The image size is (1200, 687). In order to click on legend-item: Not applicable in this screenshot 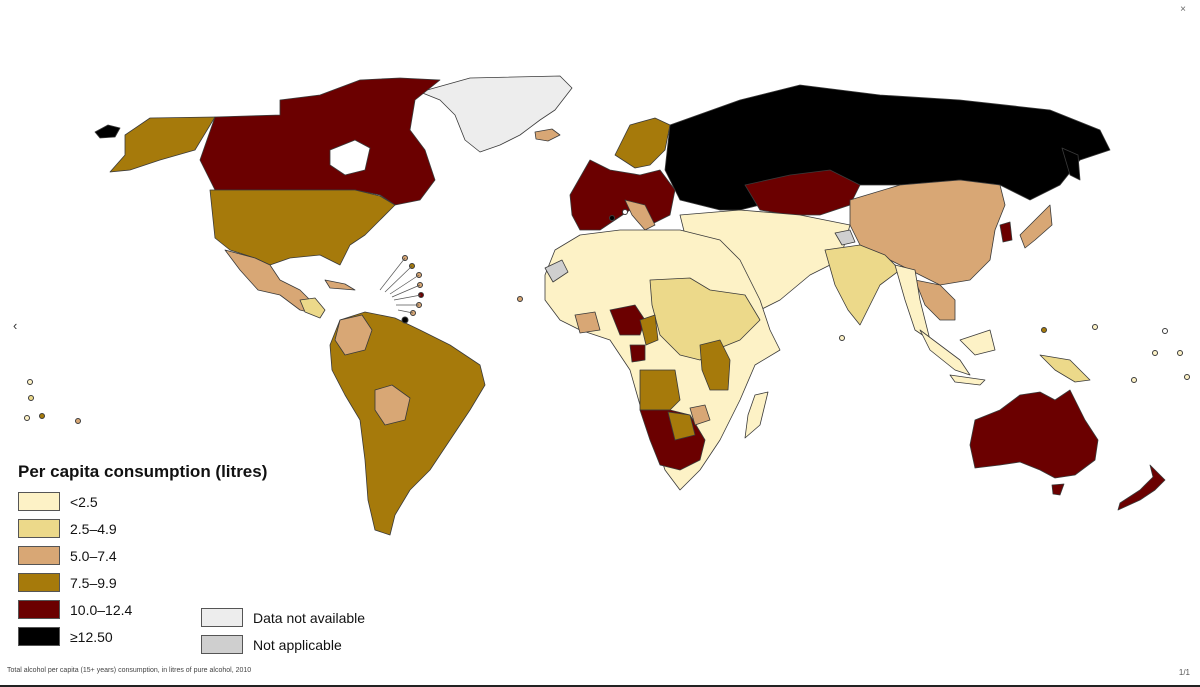, I will do `click(283, 644)`.